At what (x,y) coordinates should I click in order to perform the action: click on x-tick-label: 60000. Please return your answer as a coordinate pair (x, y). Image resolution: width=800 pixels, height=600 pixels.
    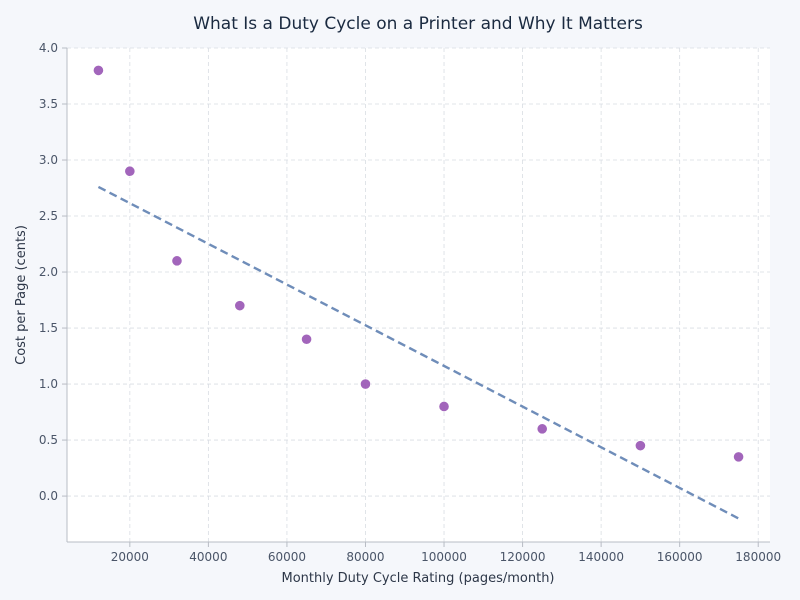
    Looking at the image, I should click on (287, 557).